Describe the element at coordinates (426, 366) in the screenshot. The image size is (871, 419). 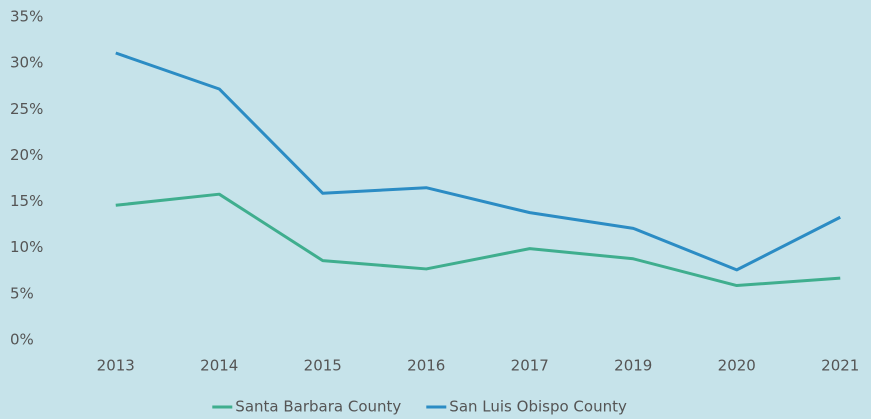
I see `x-tick-label: 2016` at that location.